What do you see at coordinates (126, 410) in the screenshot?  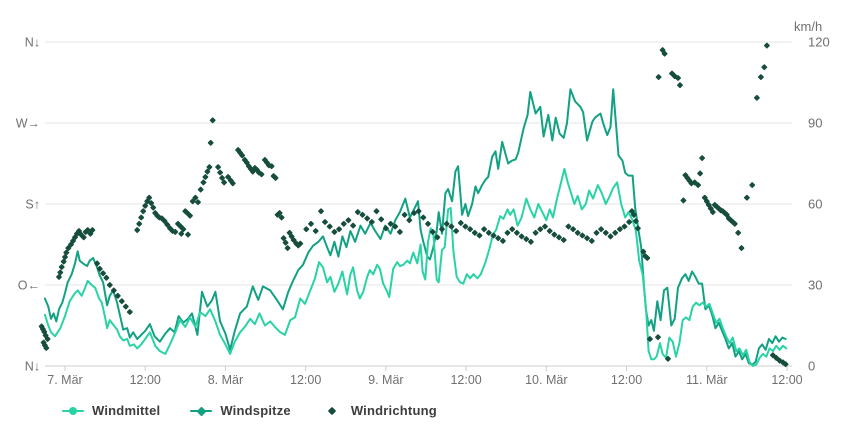 I see `legend-label-windmittel: Windmittel` at bounding box center [126, 410].